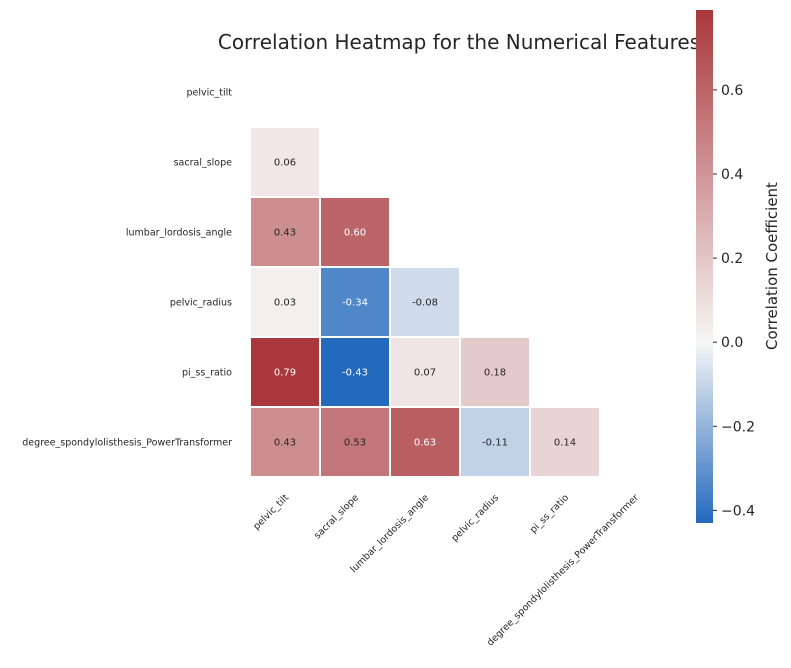 This screenshot has width=791, height=668. What do you see at coordinates (210, 93) in the screenshot?
I see `y-tick-label: pelvic_tilt` at bounding box center [210, 93].